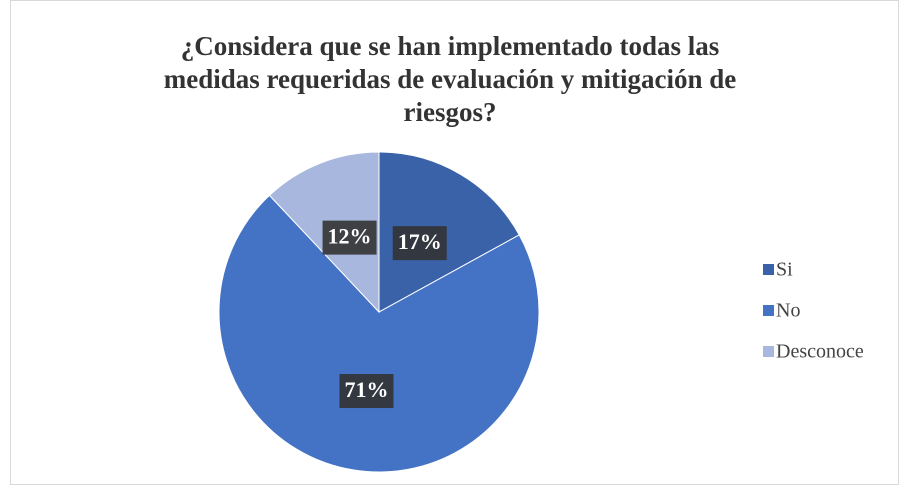  Describe the element at coordinates (820, 352) in the screenshot. I see `legend-label: Desconoce` at that location.